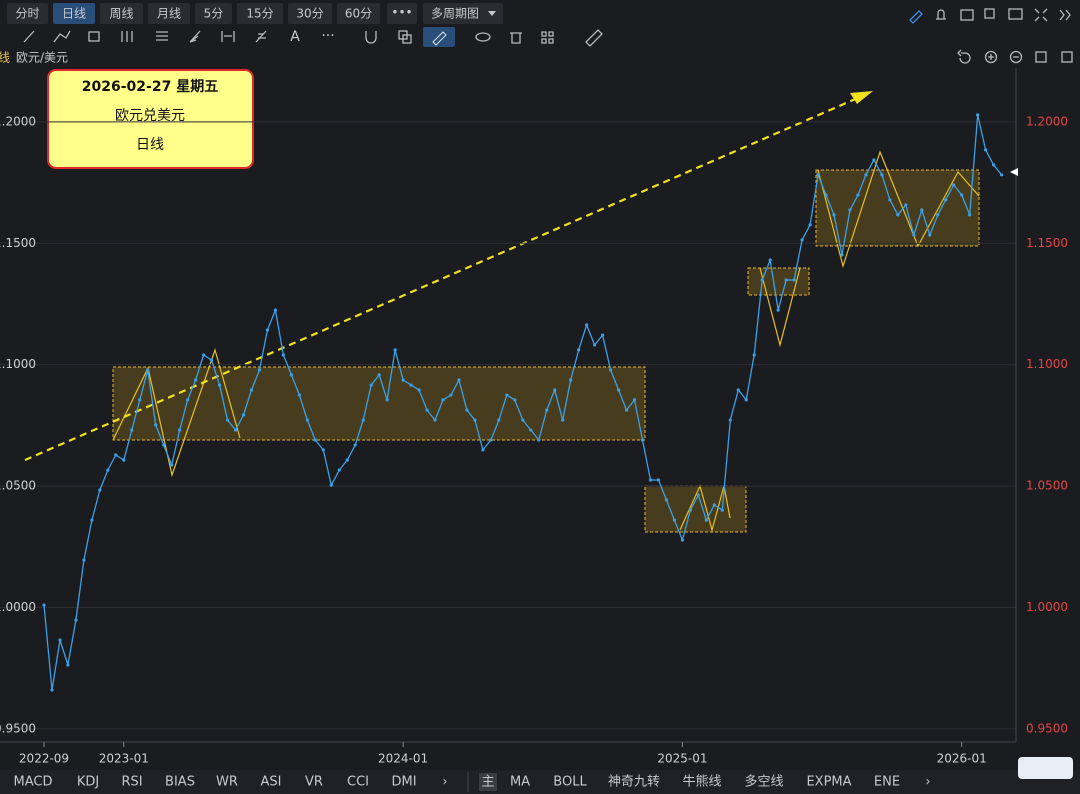 The image size is (1080, 794). I want to click on icon-settings, so click(1041, 57).